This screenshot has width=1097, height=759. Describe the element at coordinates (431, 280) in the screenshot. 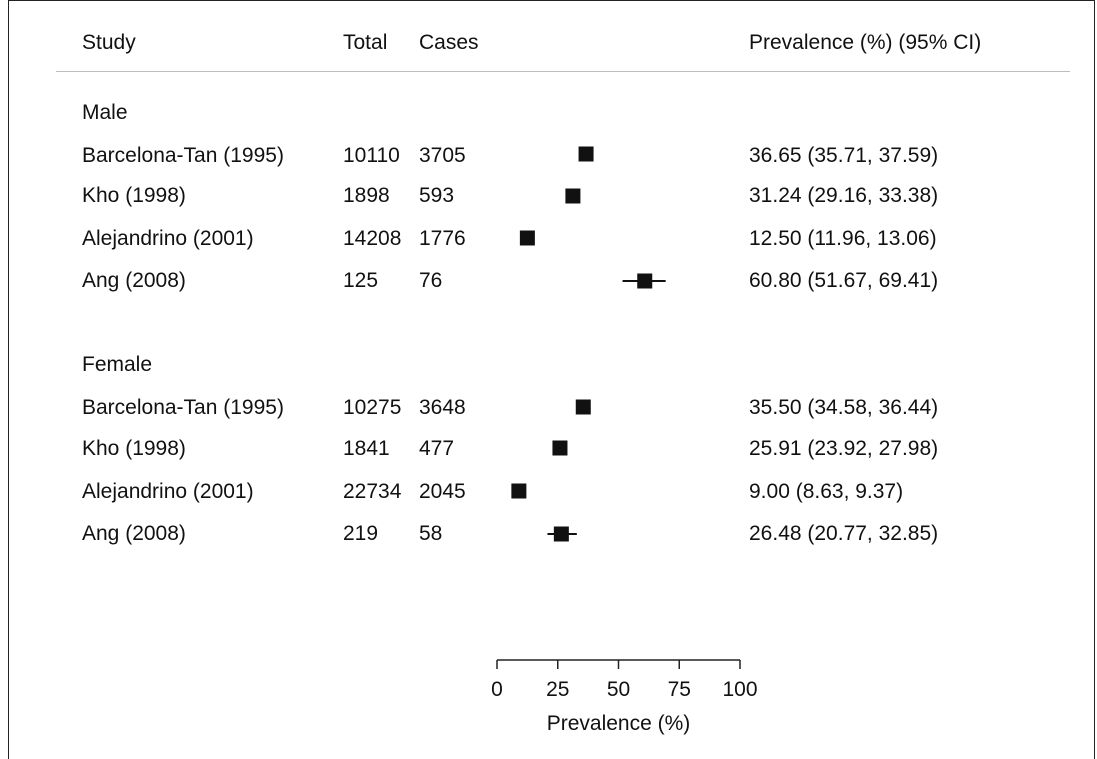

I see `row-cases: 76` at that location.